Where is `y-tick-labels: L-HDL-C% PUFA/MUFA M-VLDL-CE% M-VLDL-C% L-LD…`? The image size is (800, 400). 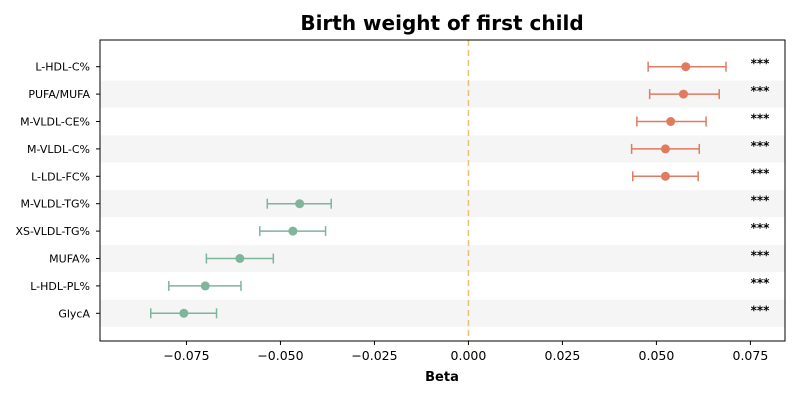 y-tick-labels: L-HDL-C% PUFA/MUFA M-VLDL-CE% M-VLDL-C% L-LD… is located at coordinates (57, 190).